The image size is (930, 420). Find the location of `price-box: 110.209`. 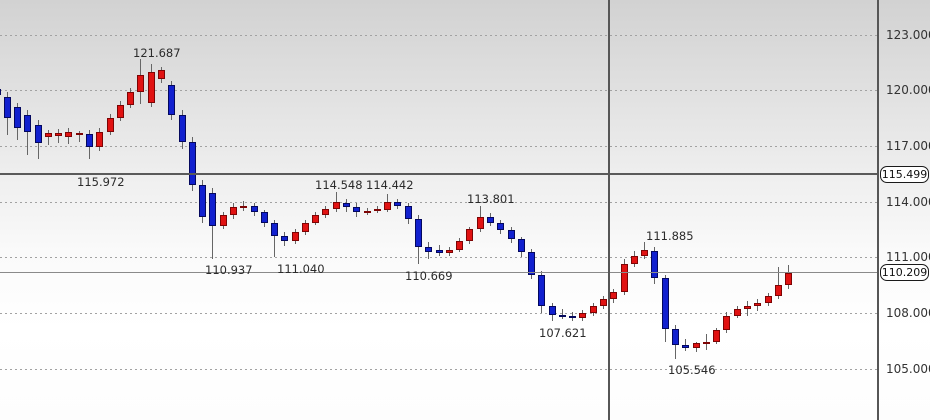

price-box: 110.209 is located at coordinates (904, 273).